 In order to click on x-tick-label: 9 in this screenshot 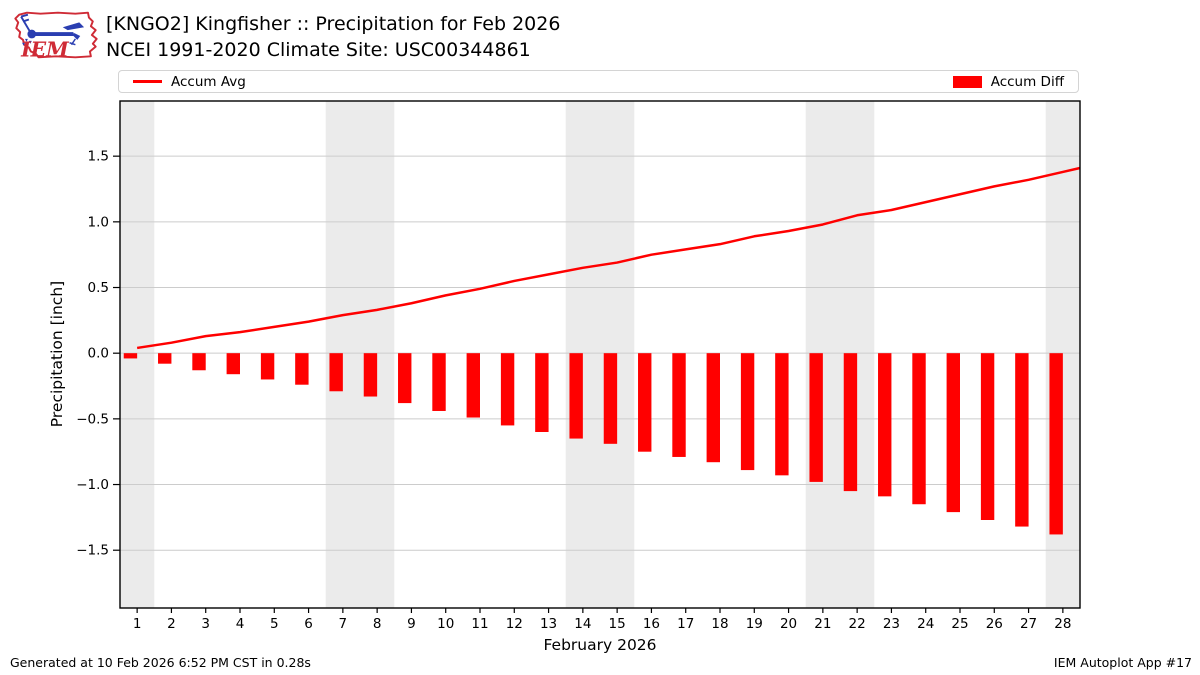, I will do `click(411, 624)`.